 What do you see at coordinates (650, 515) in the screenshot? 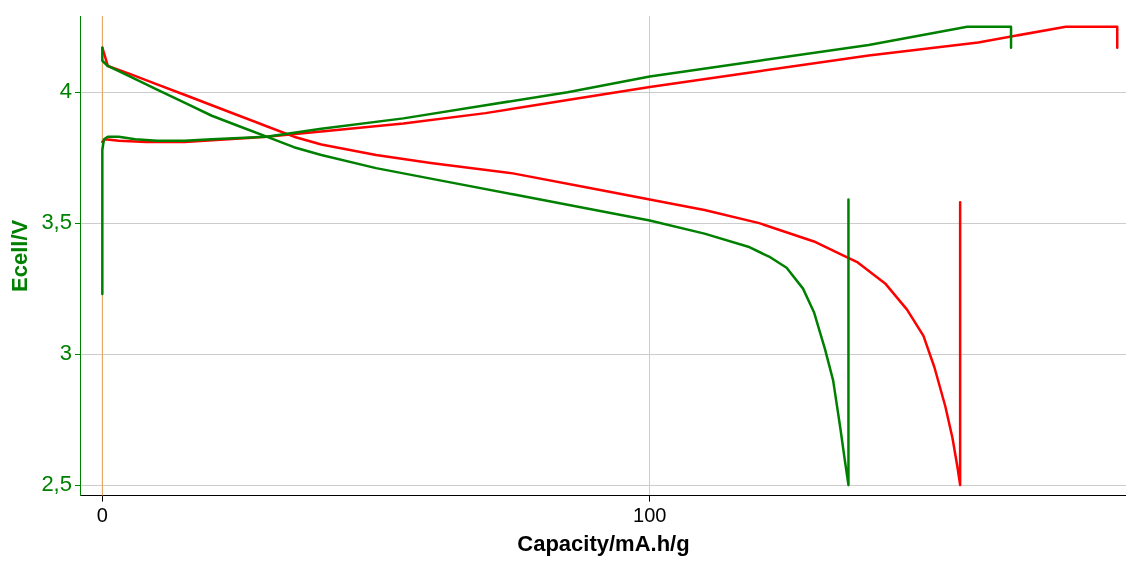
I see `x-tick-label: 100` at bounding box center [650, 515].